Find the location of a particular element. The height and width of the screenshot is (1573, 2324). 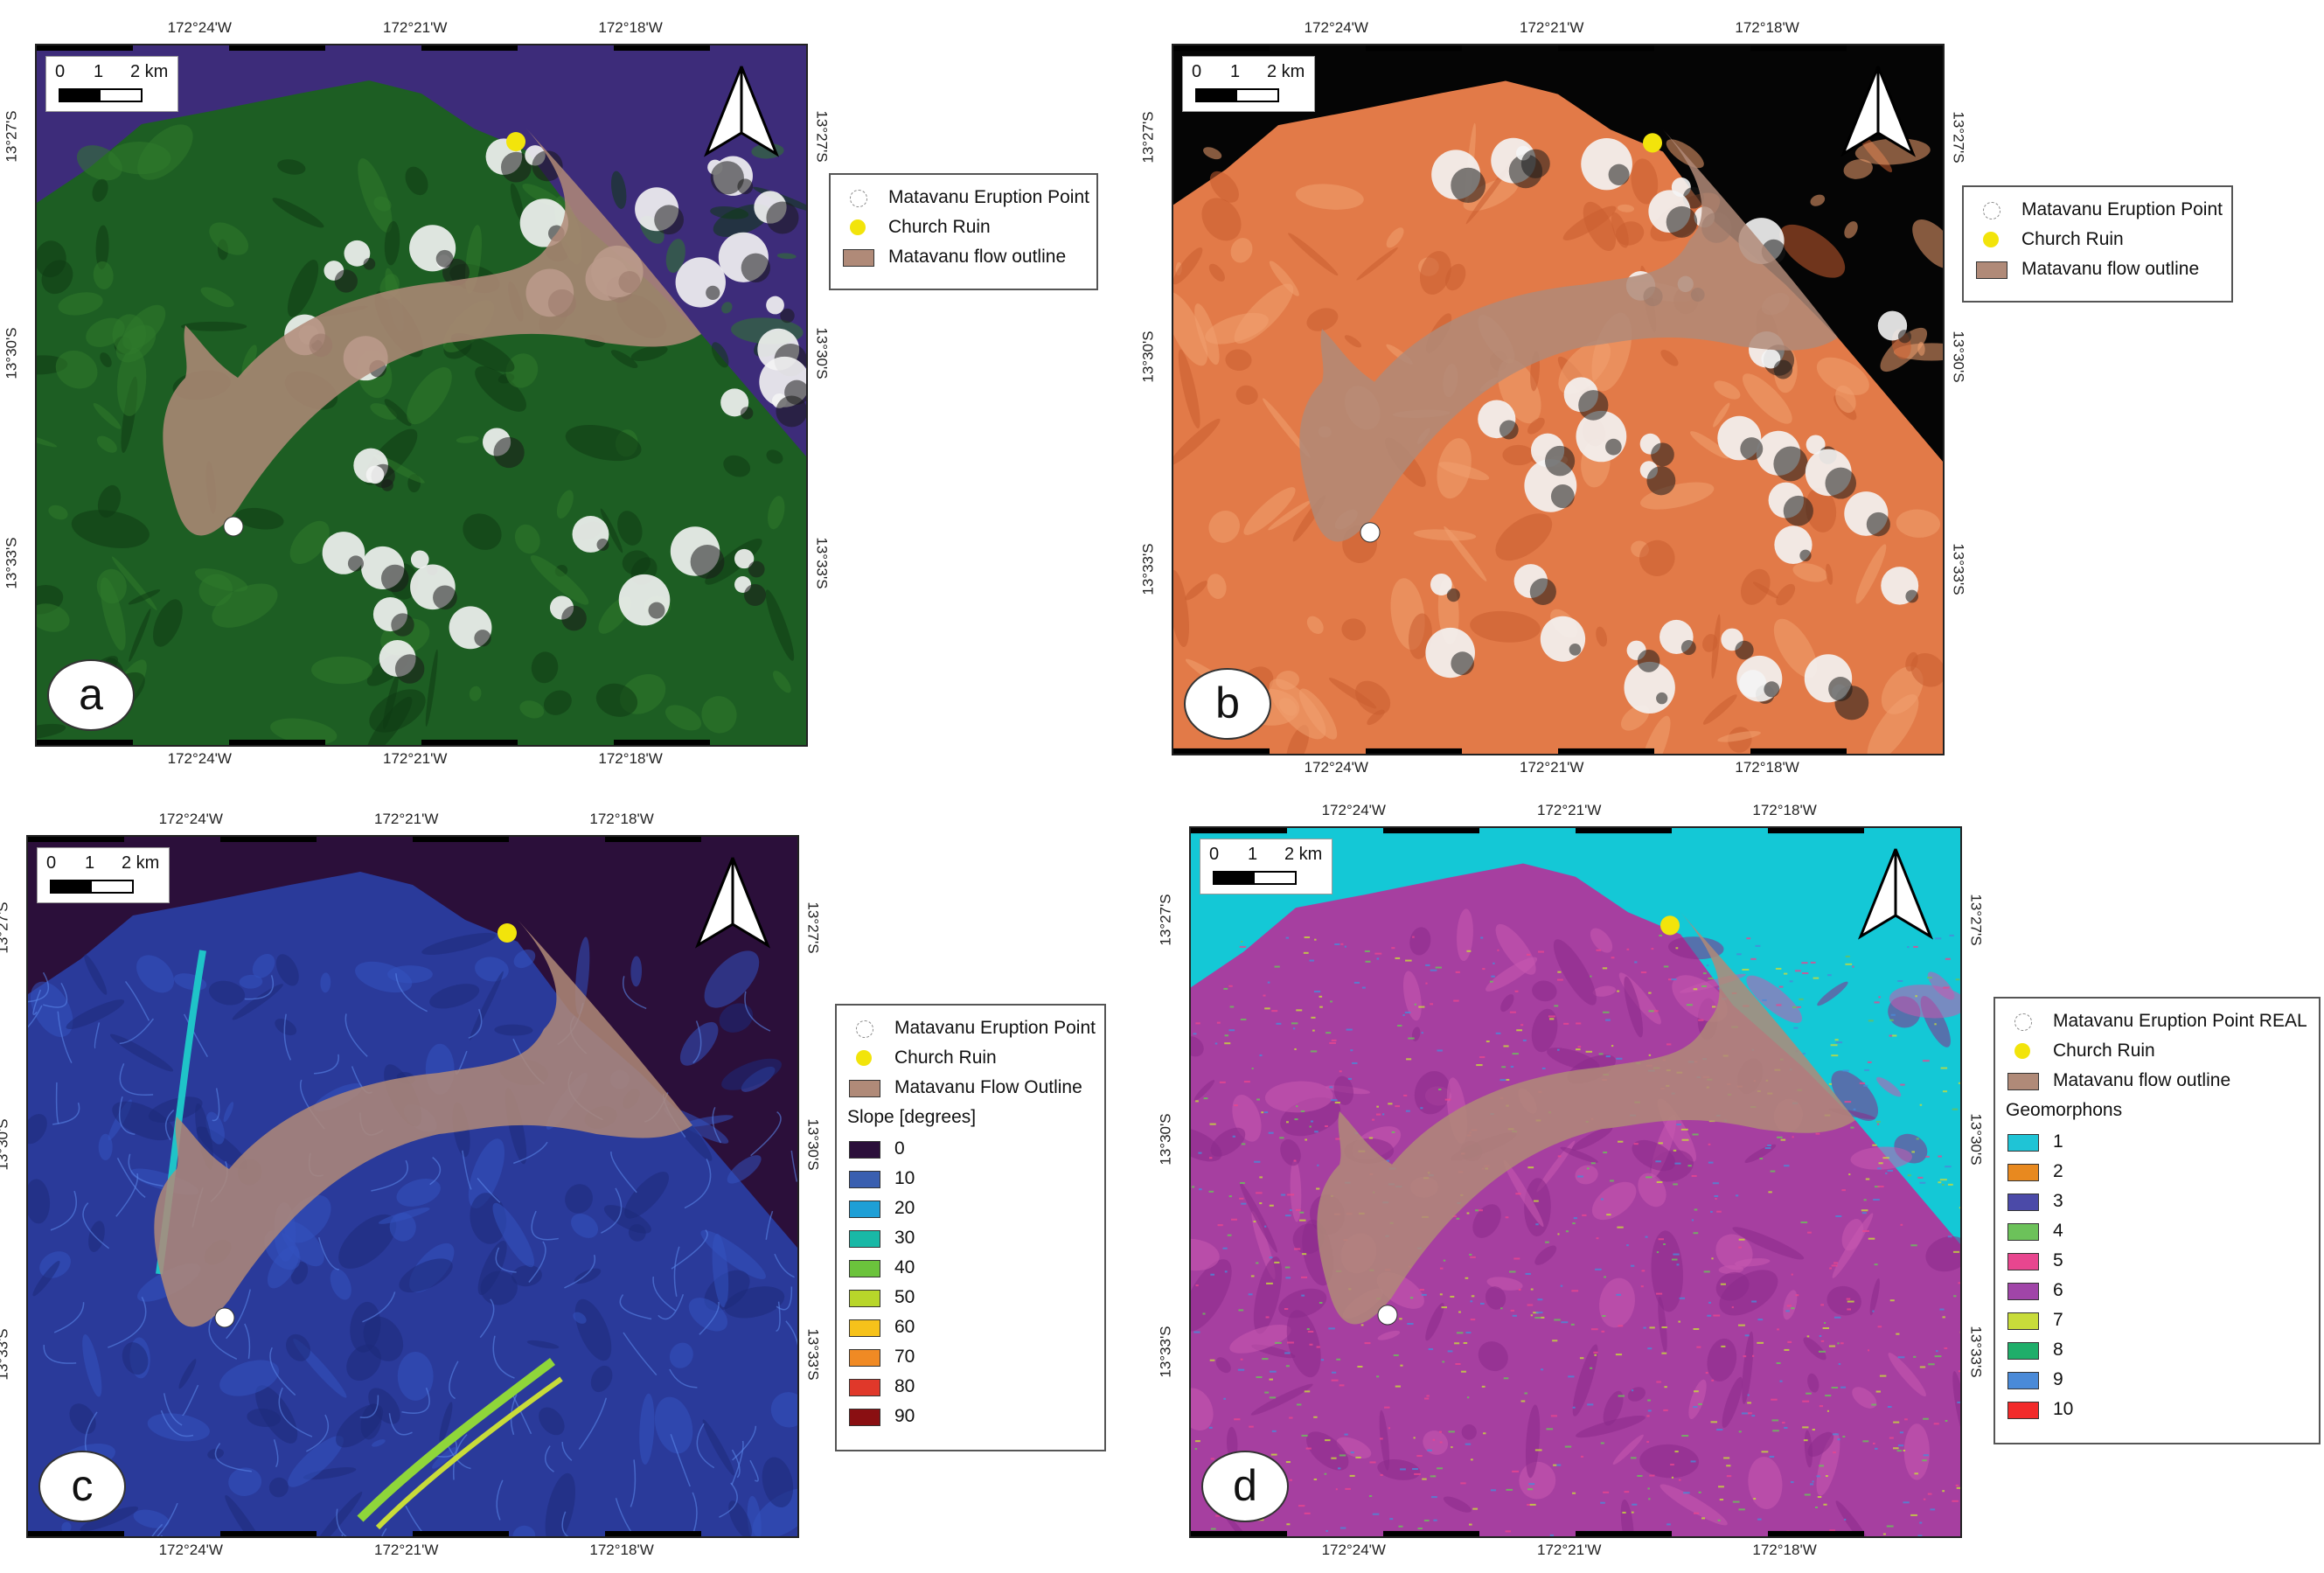

panel-label: c is located at coordinates (82, 1486).